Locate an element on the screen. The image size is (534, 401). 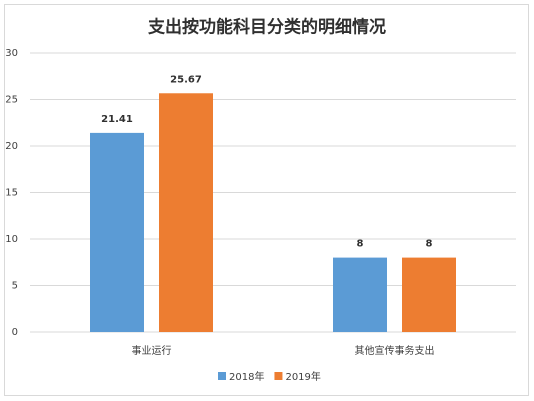
y-tick-label: 25 is located at coordinates (11, 100).